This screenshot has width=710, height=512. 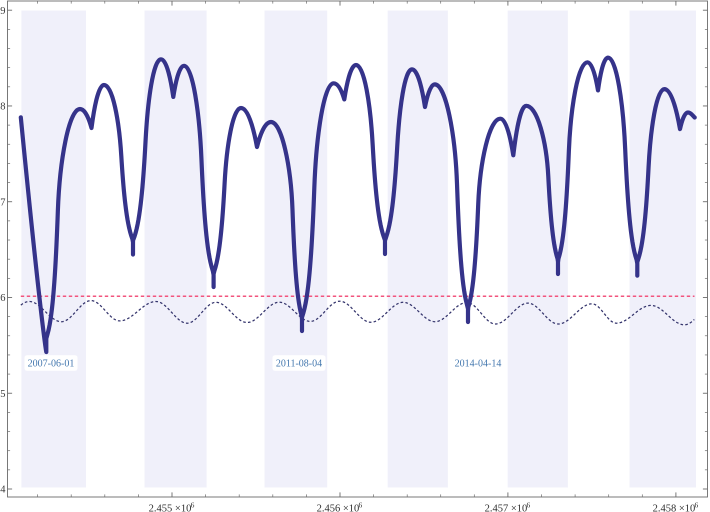 What do you see at coordinates (2, 394) in the screenshot?
I see `svg-text: 5` at bounding box center [2, 394].